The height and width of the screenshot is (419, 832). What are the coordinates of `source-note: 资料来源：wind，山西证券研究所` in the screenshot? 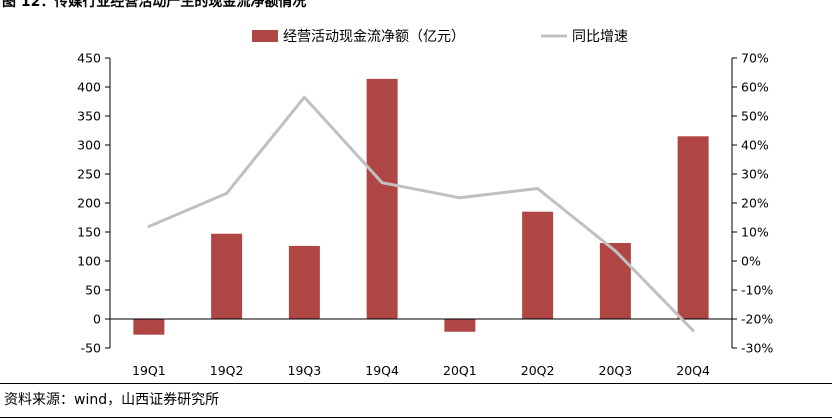 It's located at (112, 400).